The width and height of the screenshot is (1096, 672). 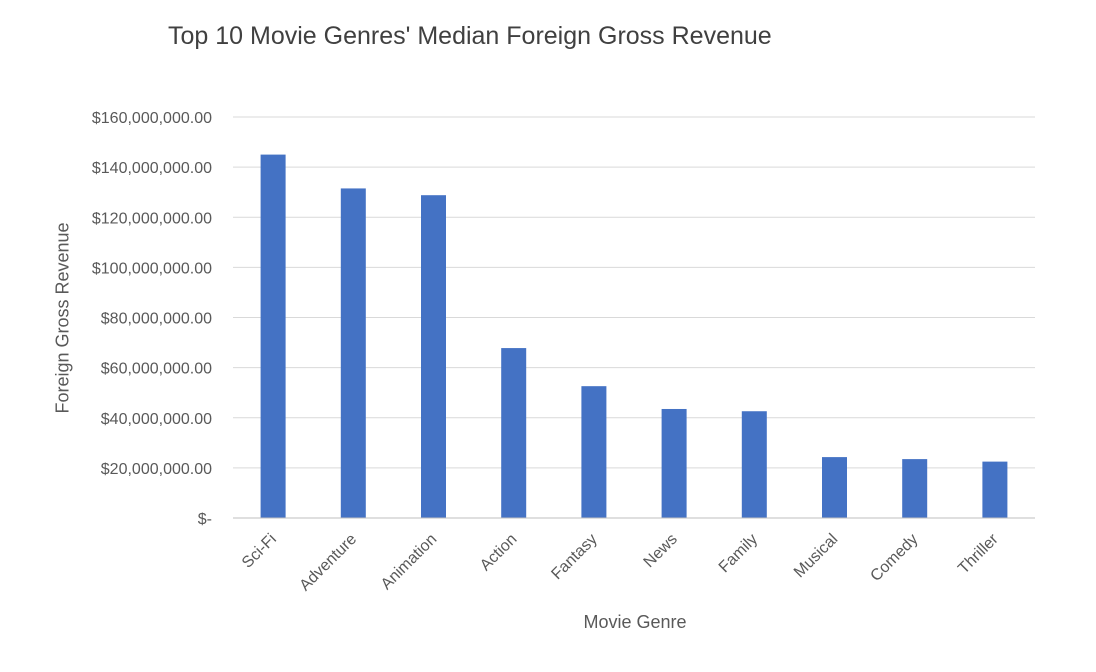 I want to click on x-tick-label: Fantasy, so click(x=574, y=557).